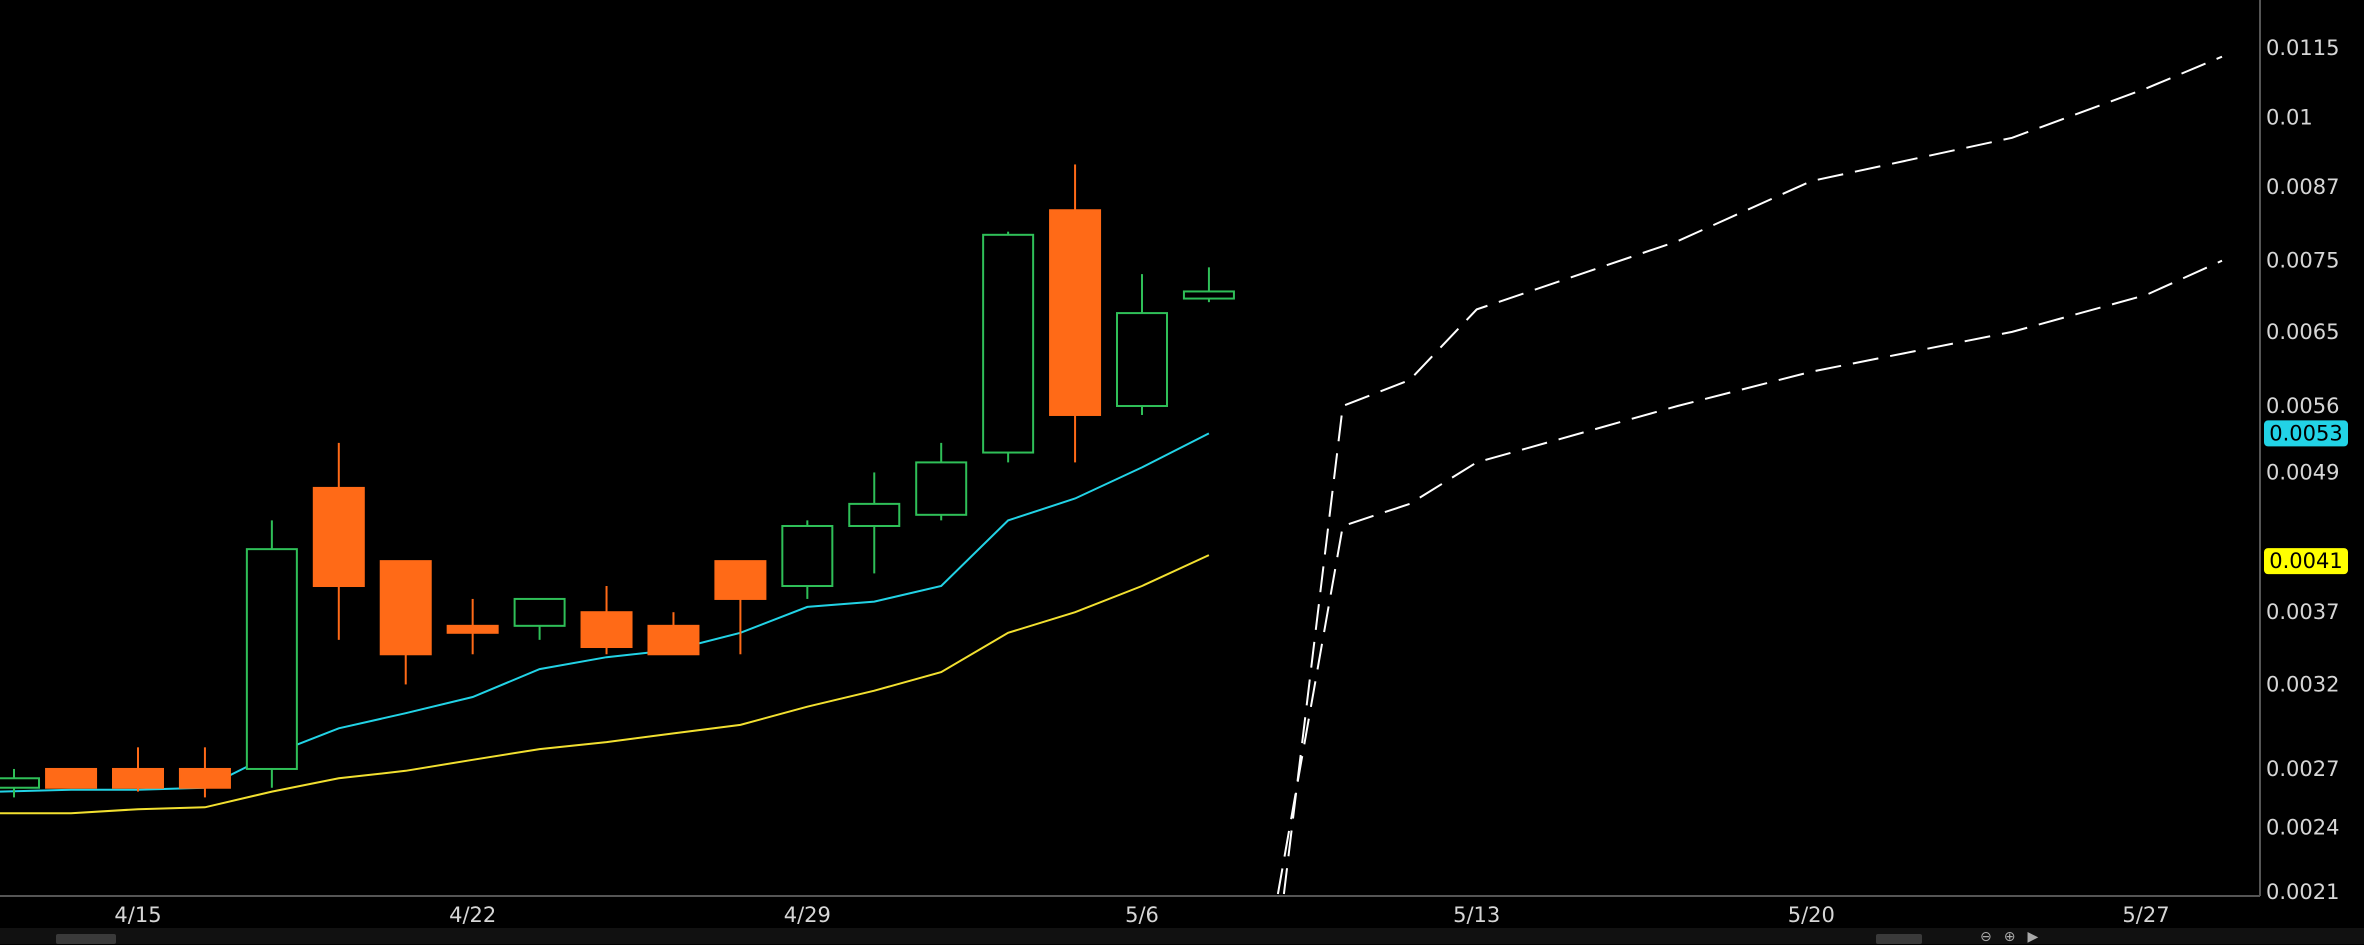 This screenshot has width=2364, height=945. What do you see at coordinates (2302, 48) in the screenshot?
I see `price-tick-label: 0.0115` at bounding box center [2302, 48].